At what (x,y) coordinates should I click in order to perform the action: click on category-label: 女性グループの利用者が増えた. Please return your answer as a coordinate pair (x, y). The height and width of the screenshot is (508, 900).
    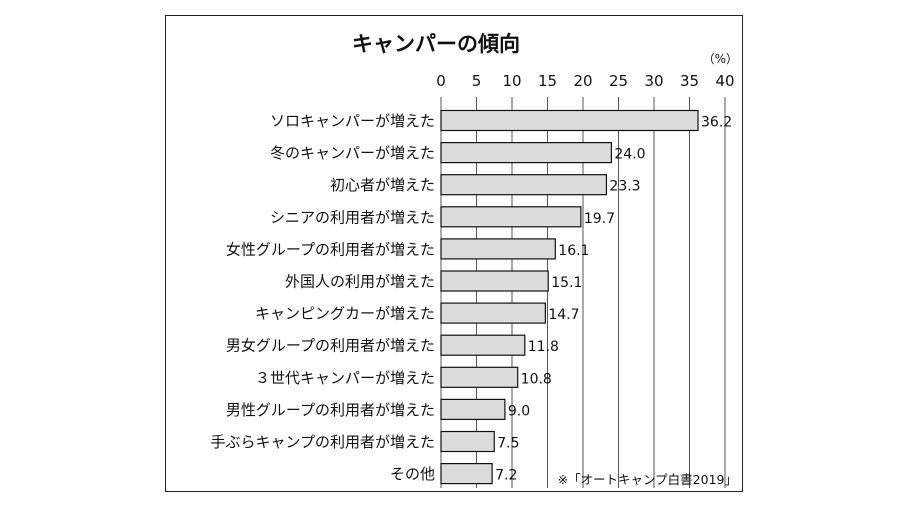
    Looking at the image, I should click on (330, 249).